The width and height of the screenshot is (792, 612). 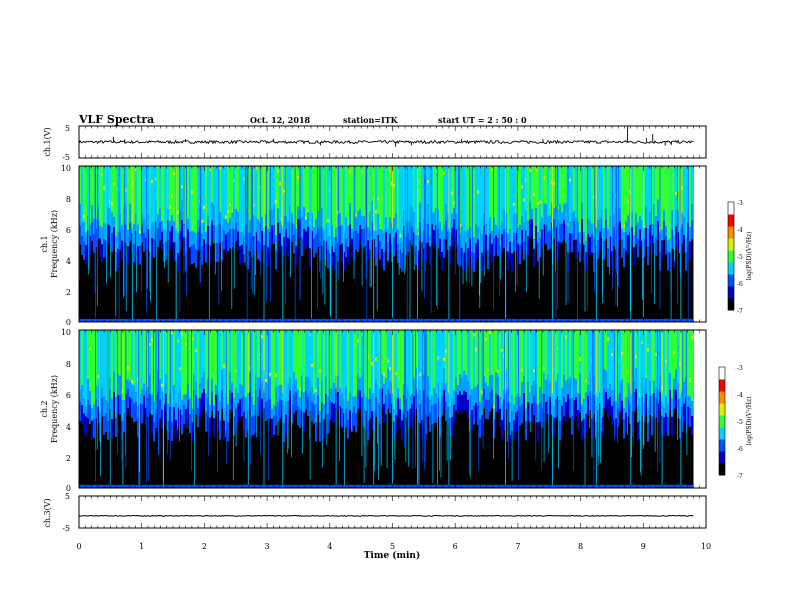 What do you see at coordinates (386, 136) in the screenshot?
I see `ch1-waveform-trace` at bounding box center [386, 136].